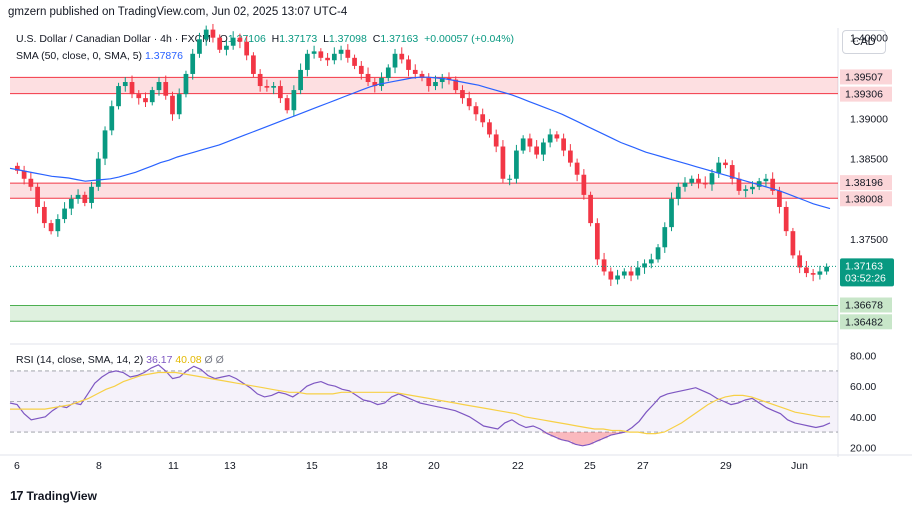 This screenshot has width=912, height=513. What do you see at coordinates (869, 39) in the screenshot?
I see `price-tick-0: 1.40000` at bounding box center [869, 39].